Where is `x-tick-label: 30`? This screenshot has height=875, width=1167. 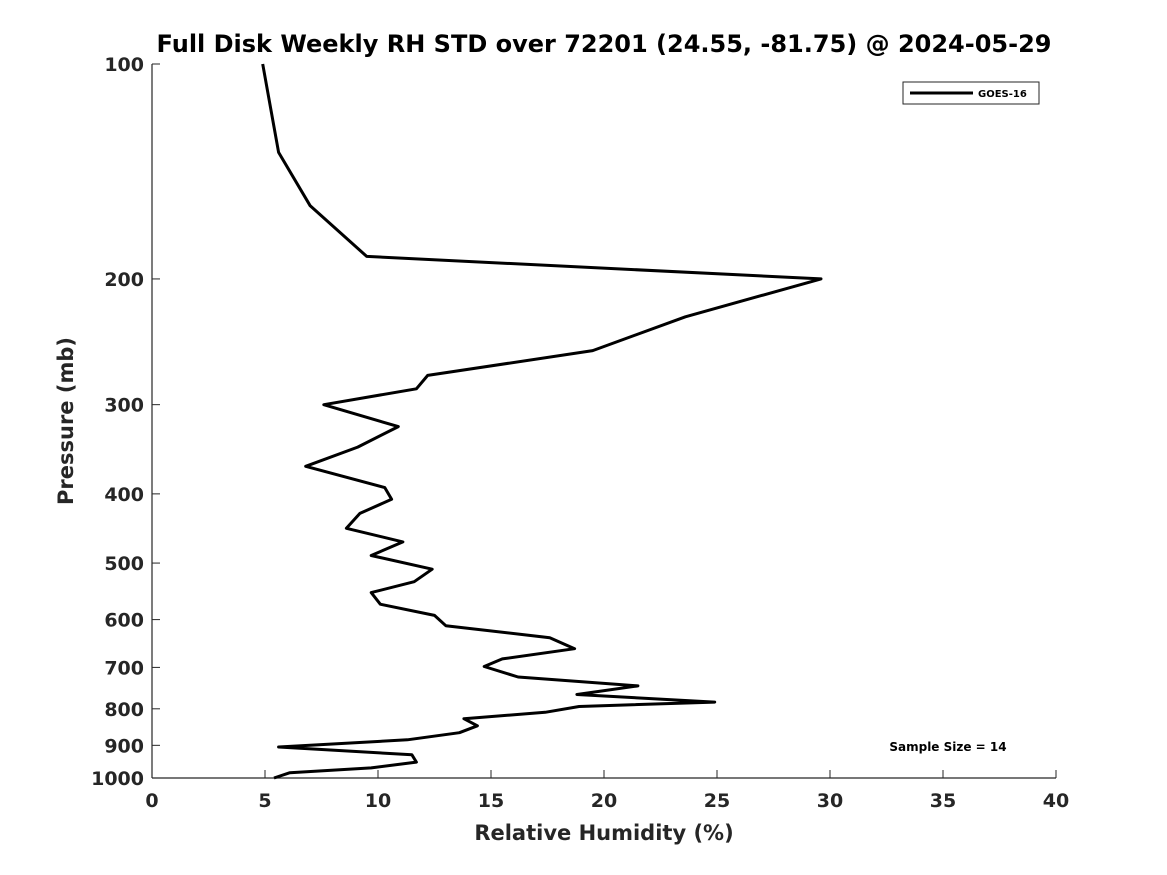
x-tick-label: 30 is located at coordinates (830, 801).